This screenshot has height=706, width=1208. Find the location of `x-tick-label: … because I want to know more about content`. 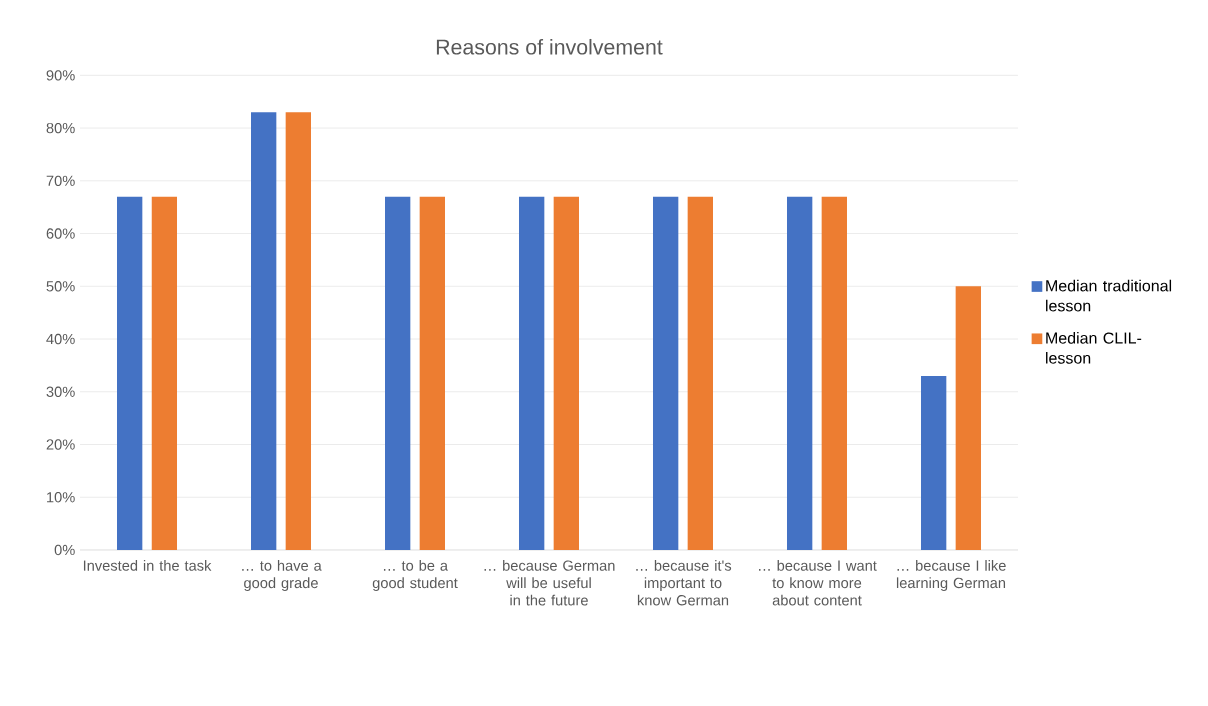

x-tick-label: … because I want to know more about content is located at coordinates (818, 583).